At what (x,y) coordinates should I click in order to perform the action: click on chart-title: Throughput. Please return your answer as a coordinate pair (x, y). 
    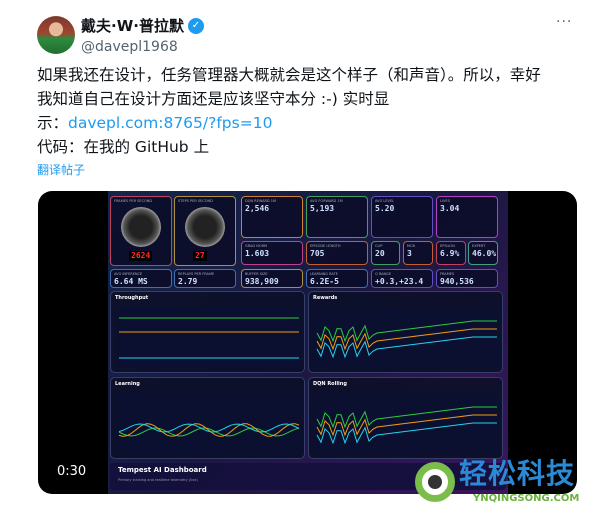
    Looking at the image, I should click on (132, 298).